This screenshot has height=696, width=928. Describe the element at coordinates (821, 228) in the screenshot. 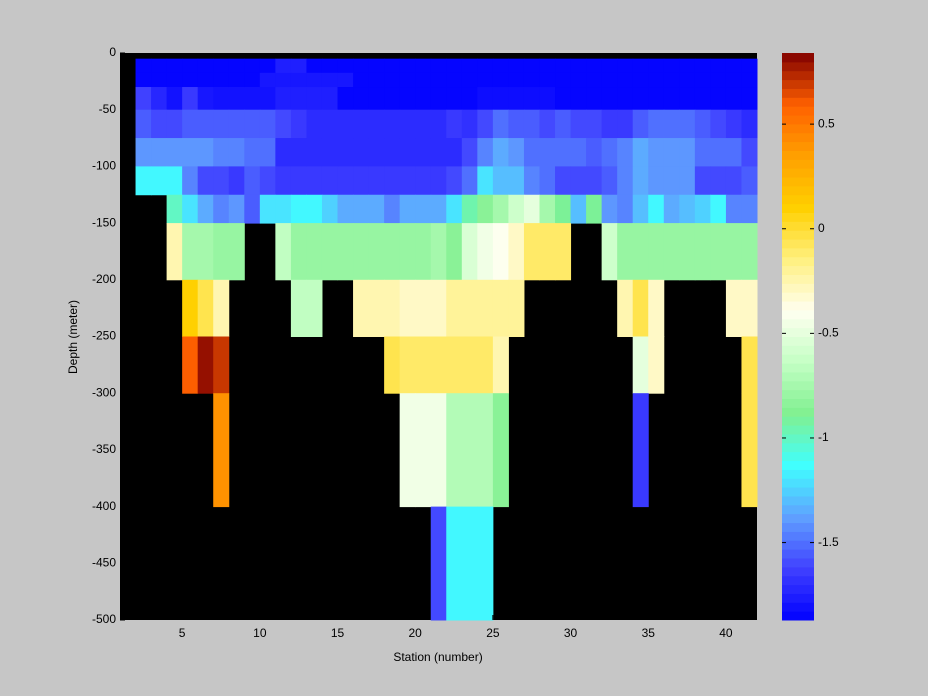

I see `colorbar-tick-label: 0` at that location.